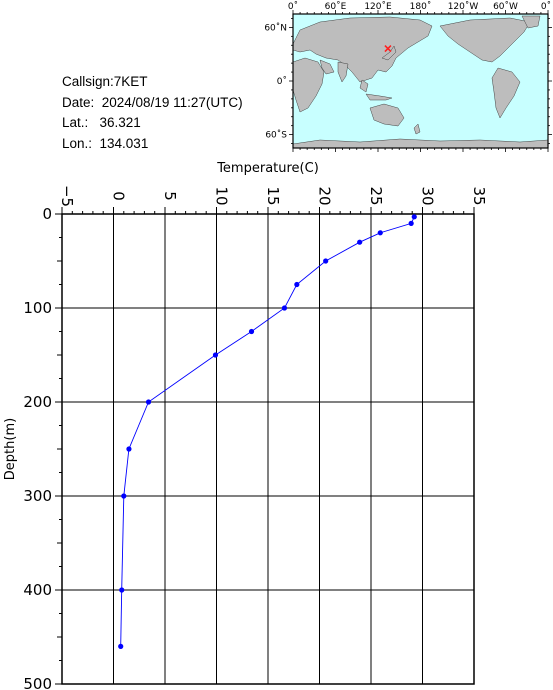  I want to click on station-marker-stroke, so click(388, 48).